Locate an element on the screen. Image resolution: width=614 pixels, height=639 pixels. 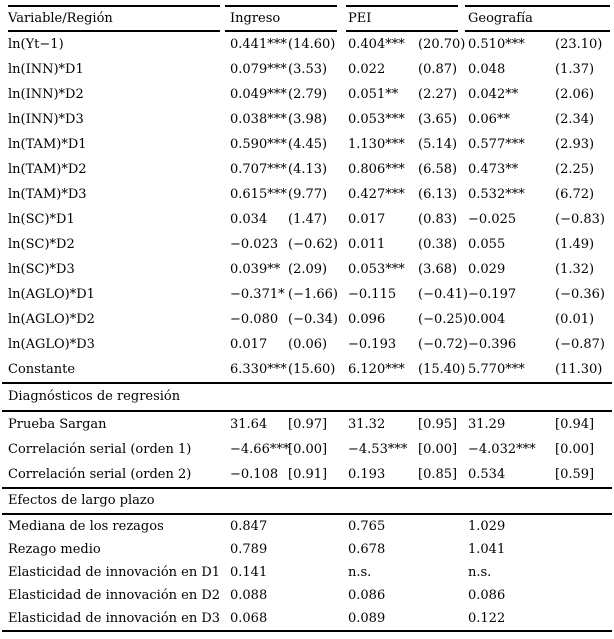
variable-label: ln(Yt−1) is located at coordinates (36, 44).